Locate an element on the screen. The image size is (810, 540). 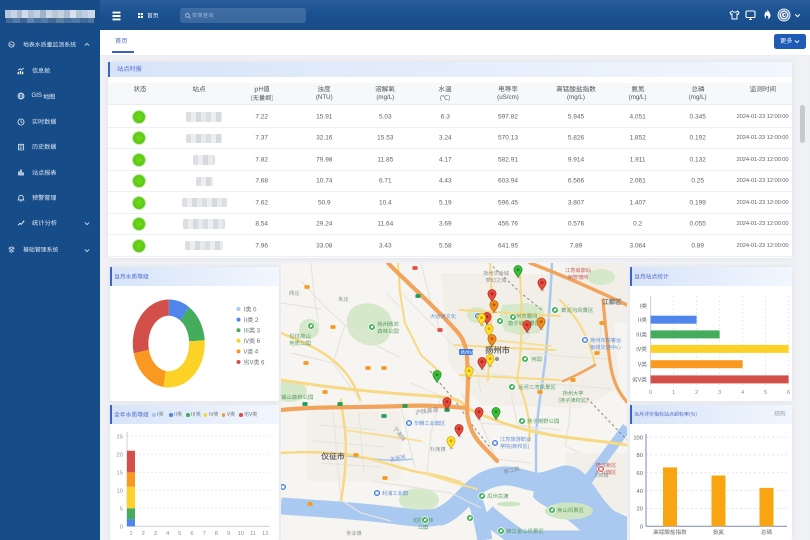
svg-text: 15 is located at coordinates (120, 474).